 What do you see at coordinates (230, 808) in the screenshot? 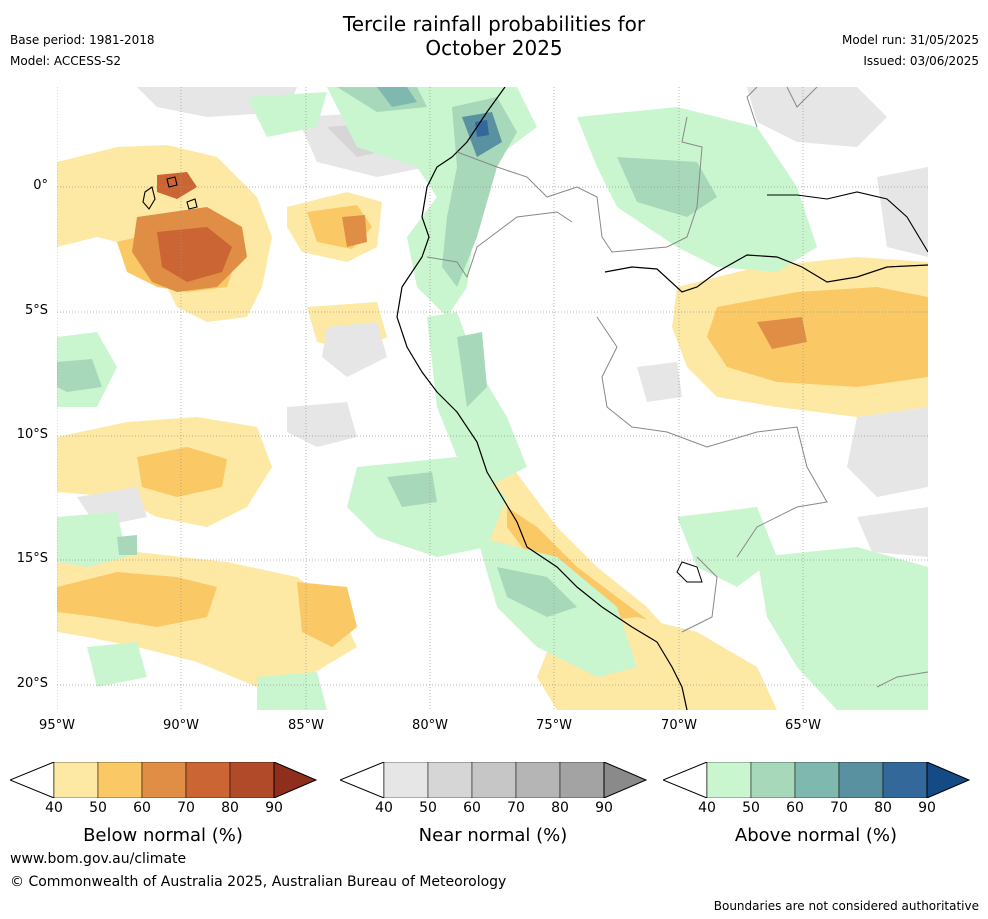
I see `below-tick-80: 80` at bounding box center [230, 808].